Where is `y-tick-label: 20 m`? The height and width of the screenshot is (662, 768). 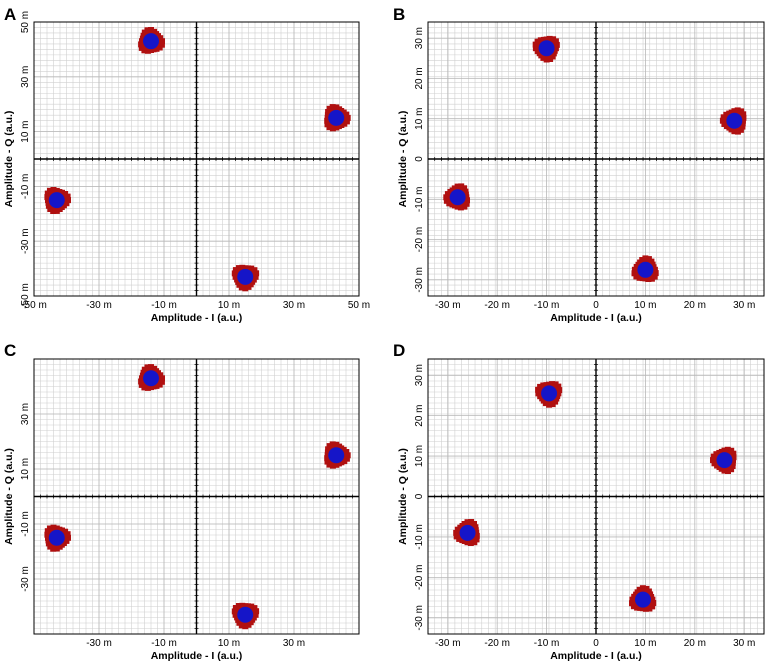
y-tick-label: 20 m is located at coordinates (419, 78).